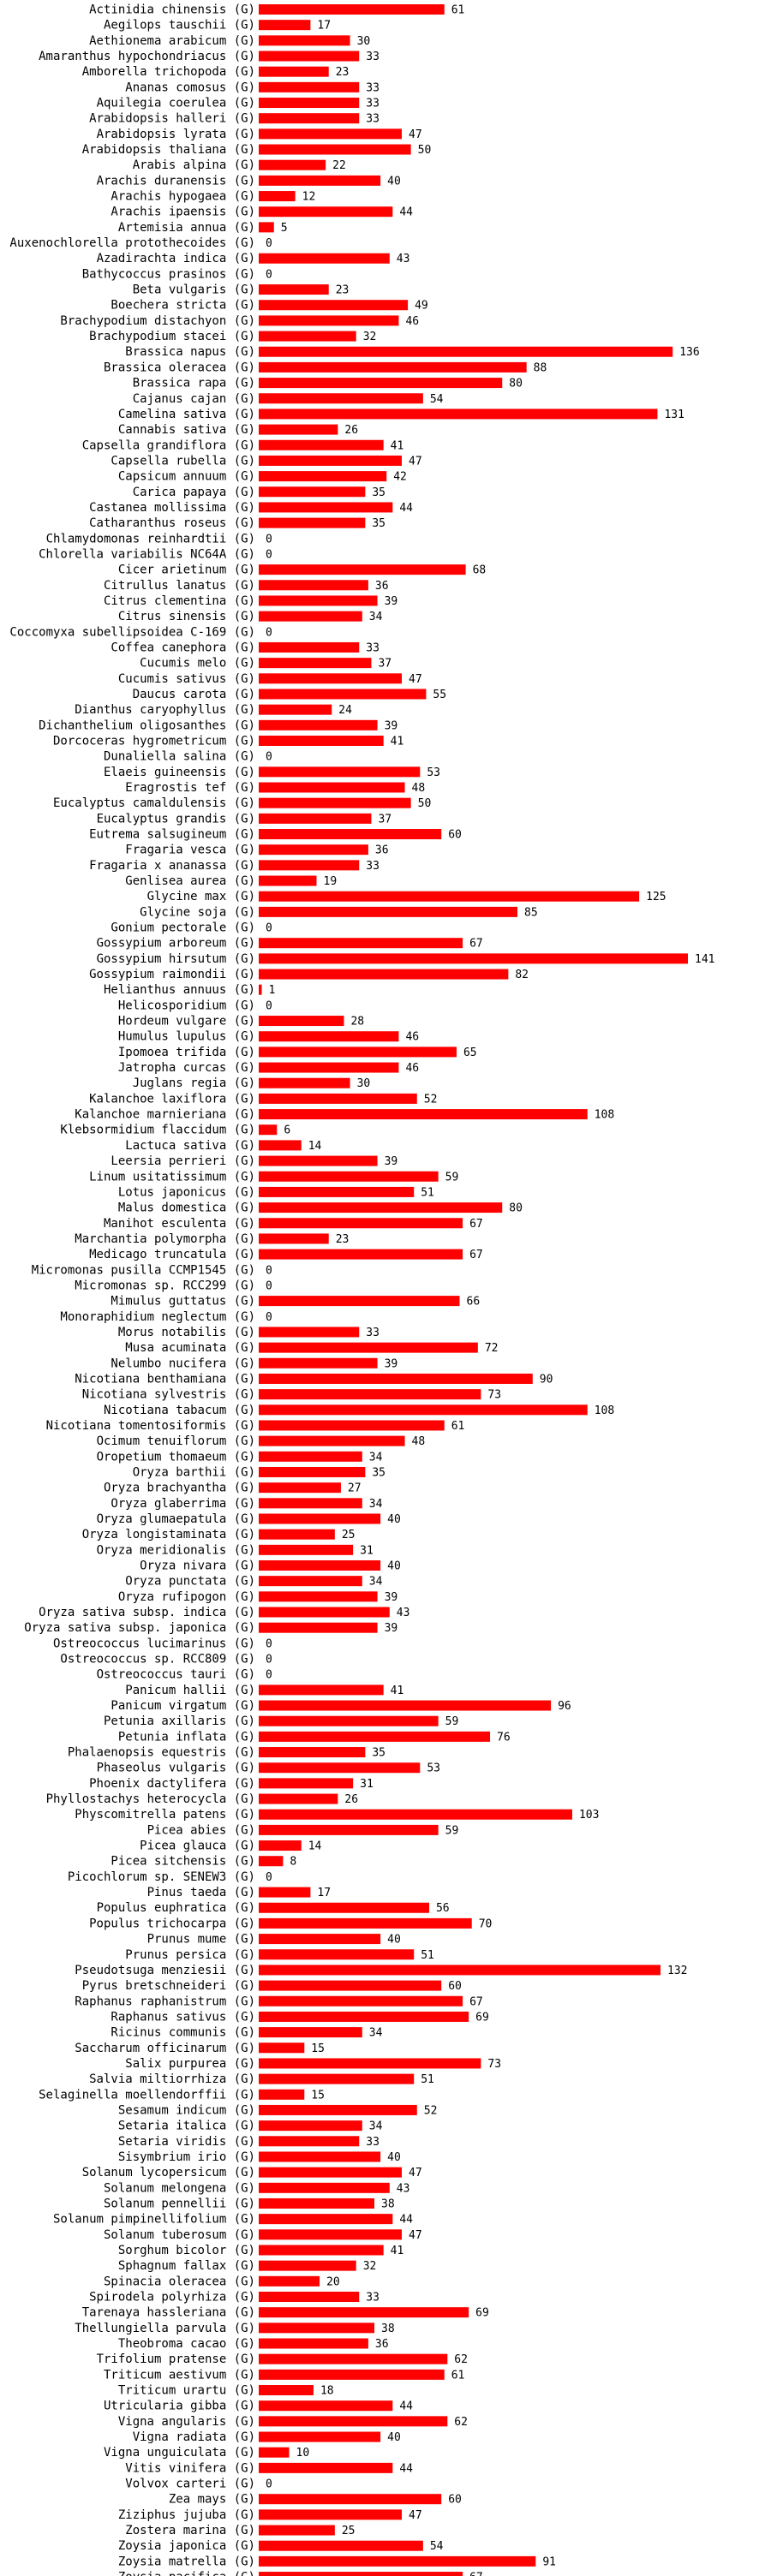 The height and width of the screenshot is (2576, 771). Describe the element at coordinates (179, 2235) in the screenshot. I see `category-label: Solanum tuberosum (G)` at that location.